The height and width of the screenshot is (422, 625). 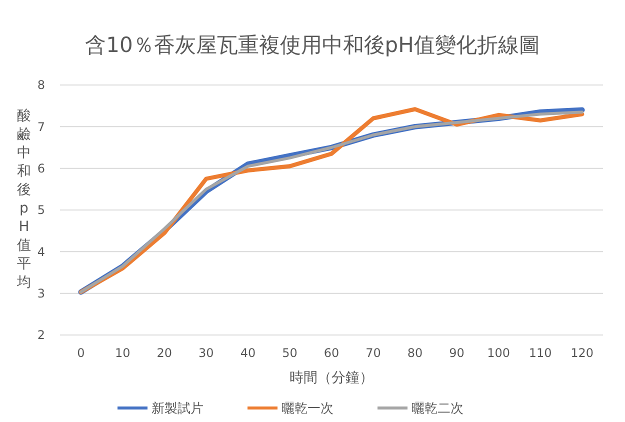 What do you see at coordinates (498, 353) in the screenshot?
I see `x-tick-label: 100` at bounding box center [498, 353].